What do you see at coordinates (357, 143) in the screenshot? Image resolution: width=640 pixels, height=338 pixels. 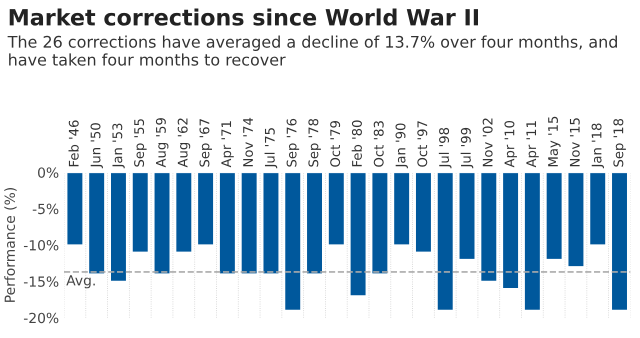 I see `x-tick-label: Feb '80` at bounding box center [357, 143].